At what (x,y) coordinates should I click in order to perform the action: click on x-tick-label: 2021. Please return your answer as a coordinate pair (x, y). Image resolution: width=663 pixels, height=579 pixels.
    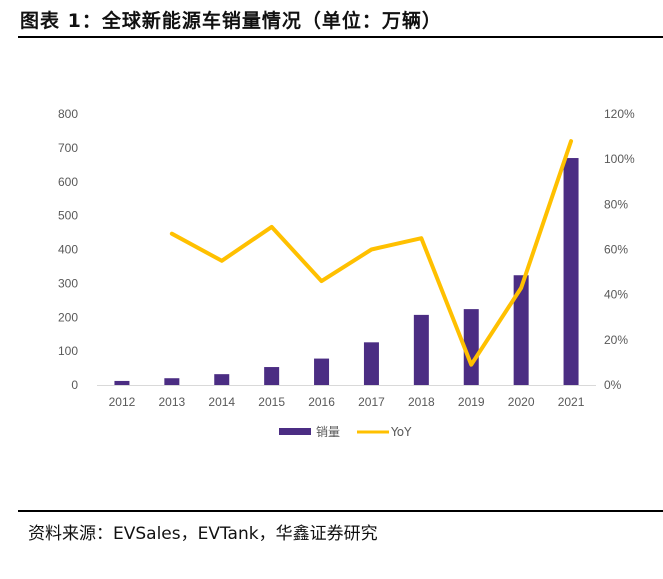
    Looking at the image, I should click on (571, 402).